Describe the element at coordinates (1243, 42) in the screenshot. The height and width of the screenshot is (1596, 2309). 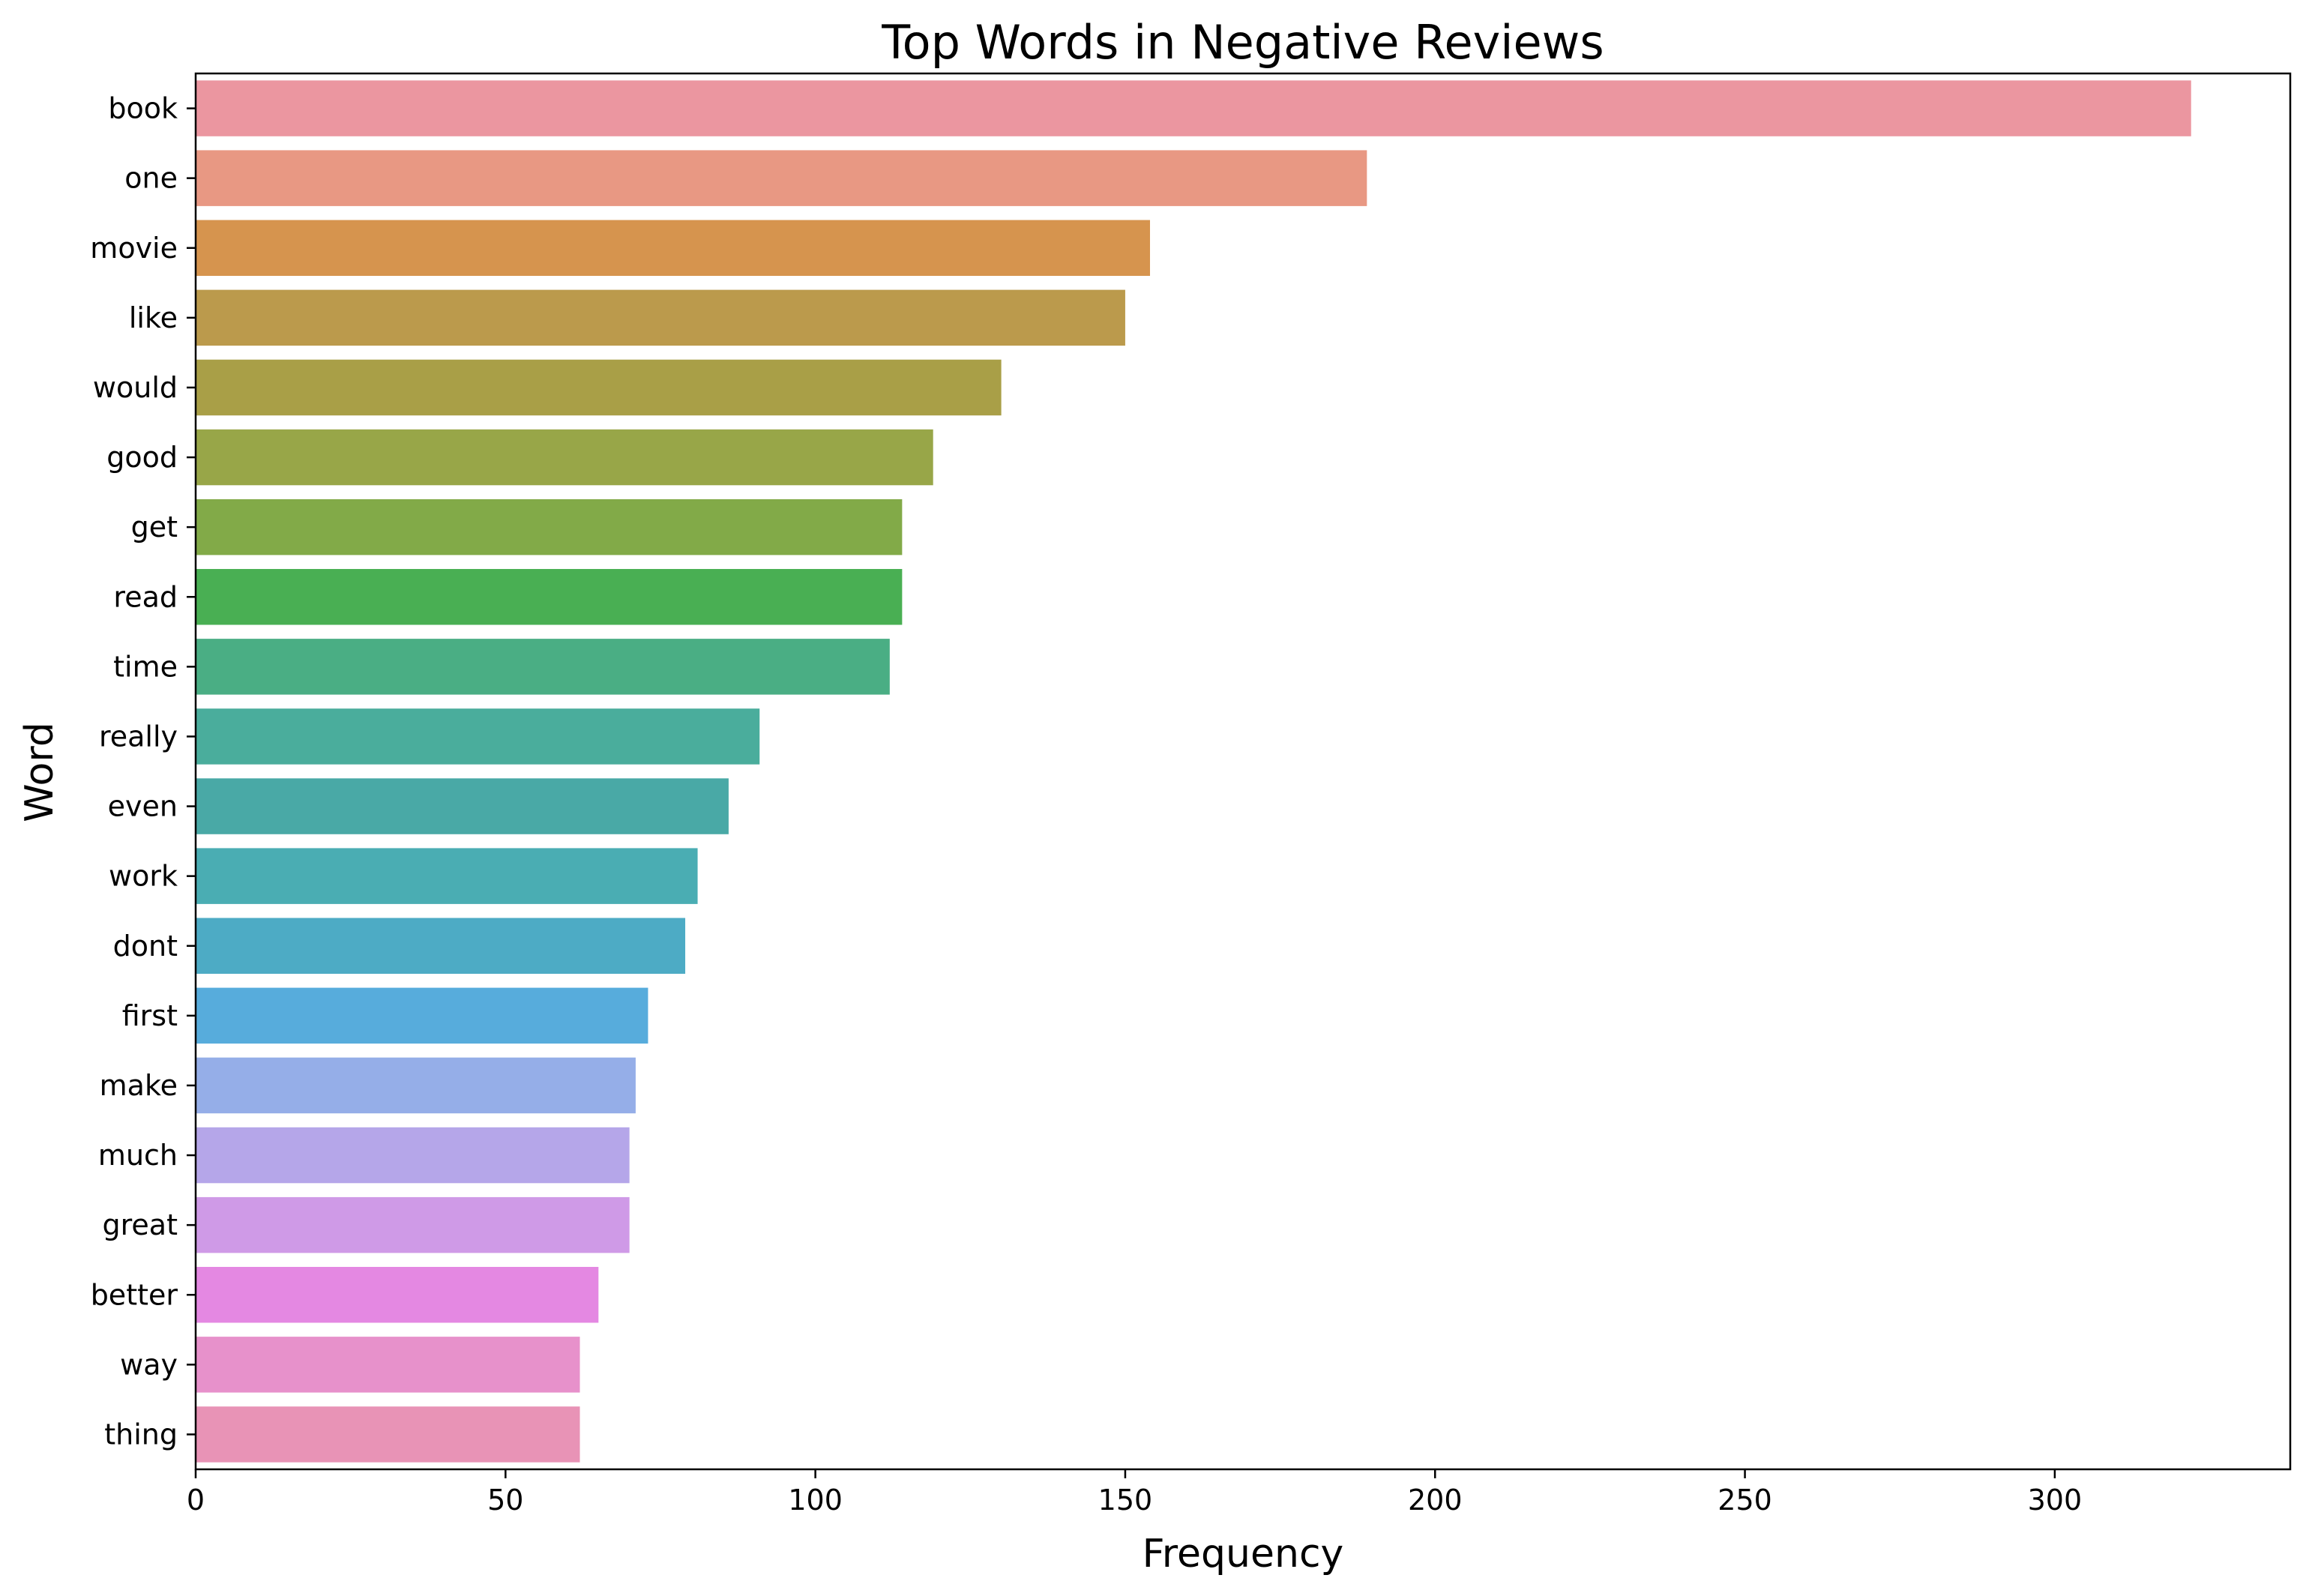
I see `chart-title: Top Words in Negative Reviews` at that location.